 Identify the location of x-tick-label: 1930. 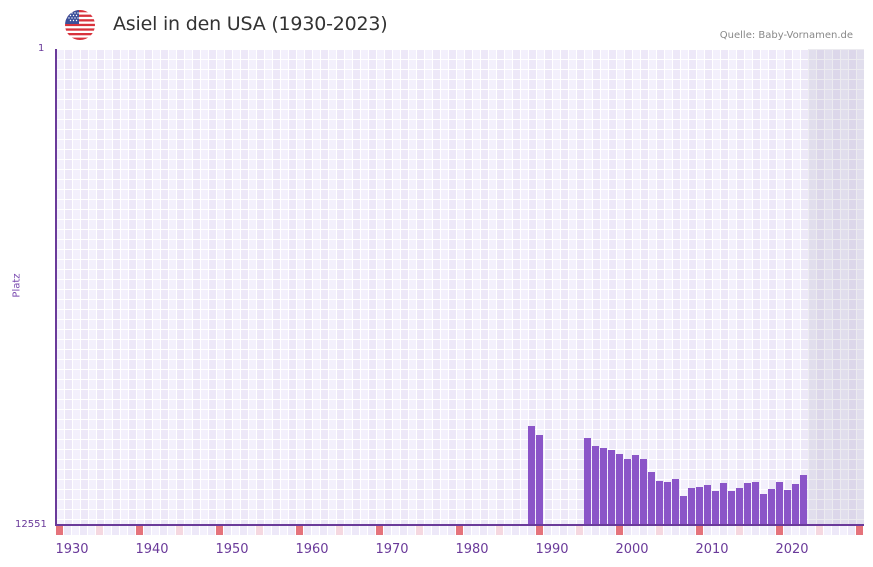
(72, 549).